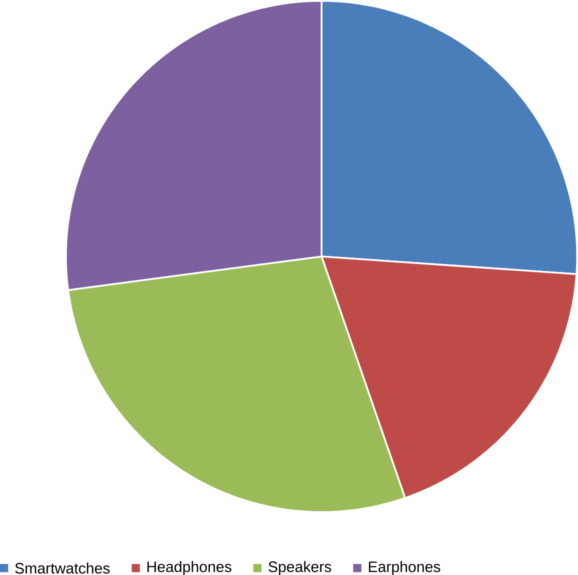 This screenshot has height=575, width=578. Describe the element at coordinates (300, 567) in the screenshot. I see `legend-label: Speakers` at that location.